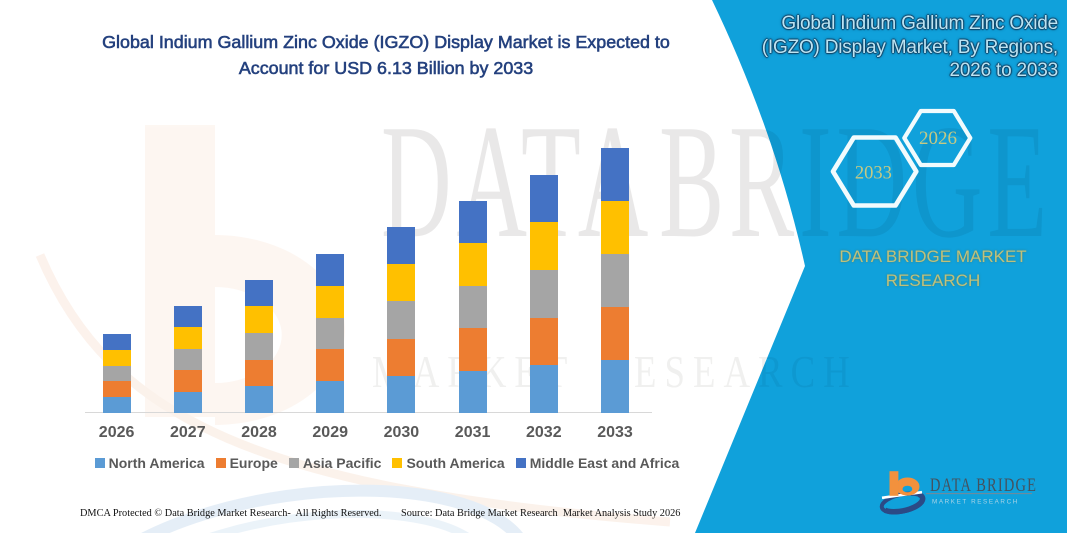 This screenshot has height=533, width=1067. What do you see at coordinates (975, 502) in the screenshot?
I see `svg-text: MARKET RESEARCH` at bounding box center [975, 502].